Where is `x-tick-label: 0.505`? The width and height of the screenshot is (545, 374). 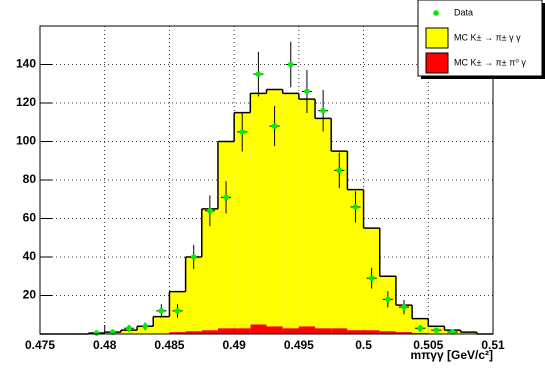
x-tick-label: 0.505 is located at coordinates (428, 345).